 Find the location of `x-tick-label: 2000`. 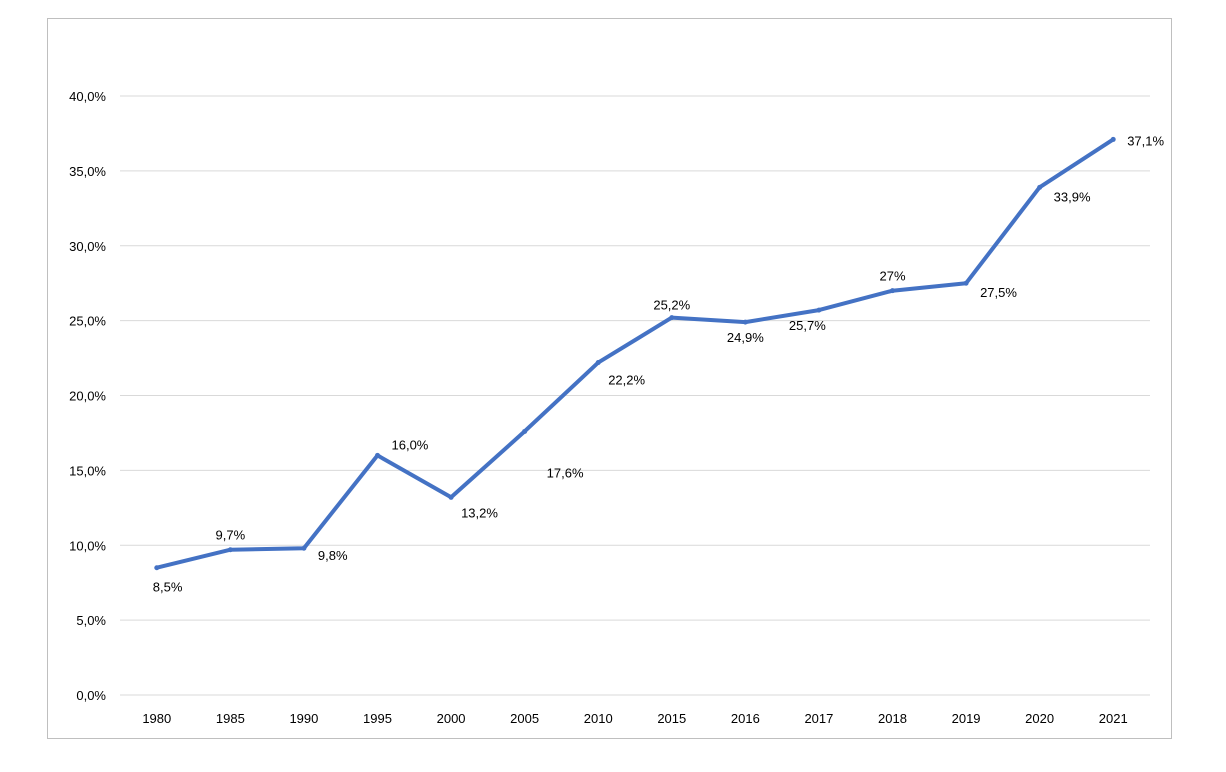

x-tick-label: 2000 is located at coordinates (451, 718).